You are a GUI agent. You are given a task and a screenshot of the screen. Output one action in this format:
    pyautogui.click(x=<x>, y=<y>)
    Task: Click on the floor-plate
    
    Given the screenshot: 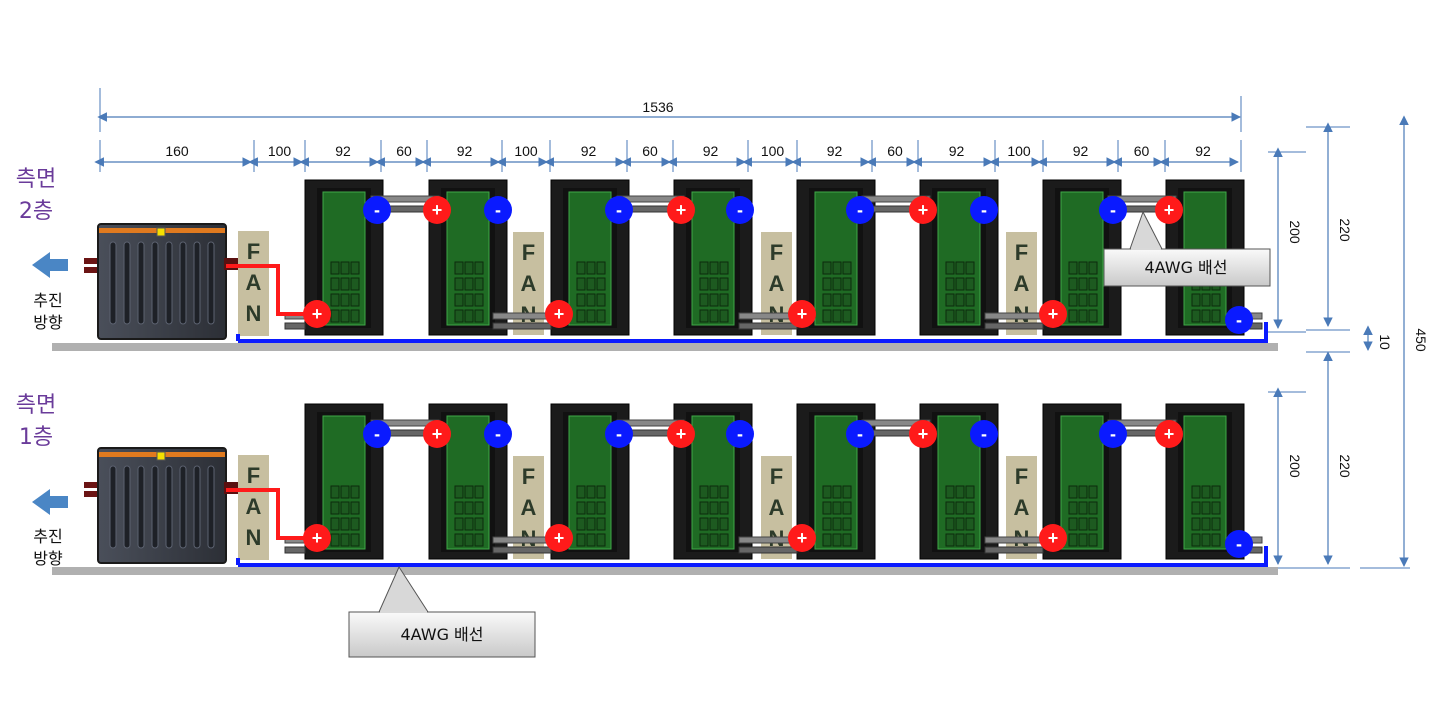 What is the action you would take?
    pyautogui.click(x=665, y=571)
    